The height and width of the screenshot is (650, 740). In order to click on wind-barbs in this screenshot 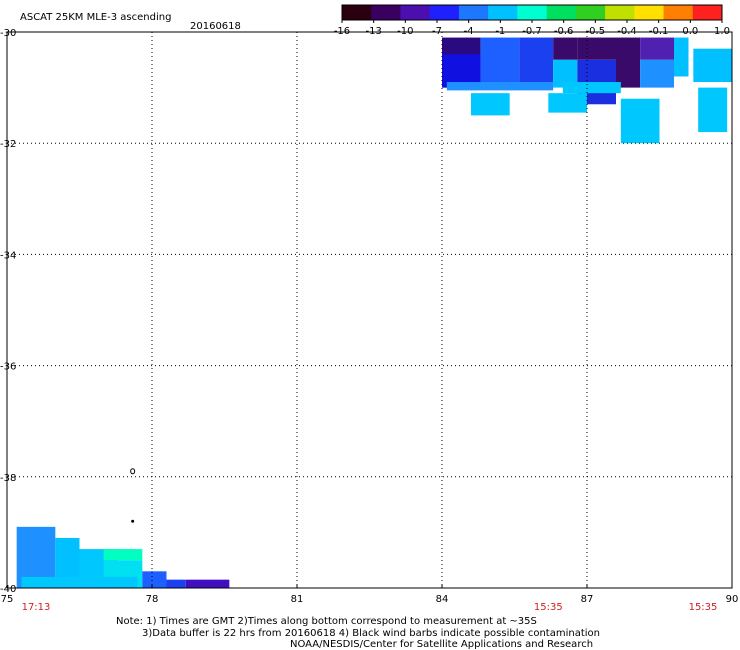, I will do `click(133, 495)`.